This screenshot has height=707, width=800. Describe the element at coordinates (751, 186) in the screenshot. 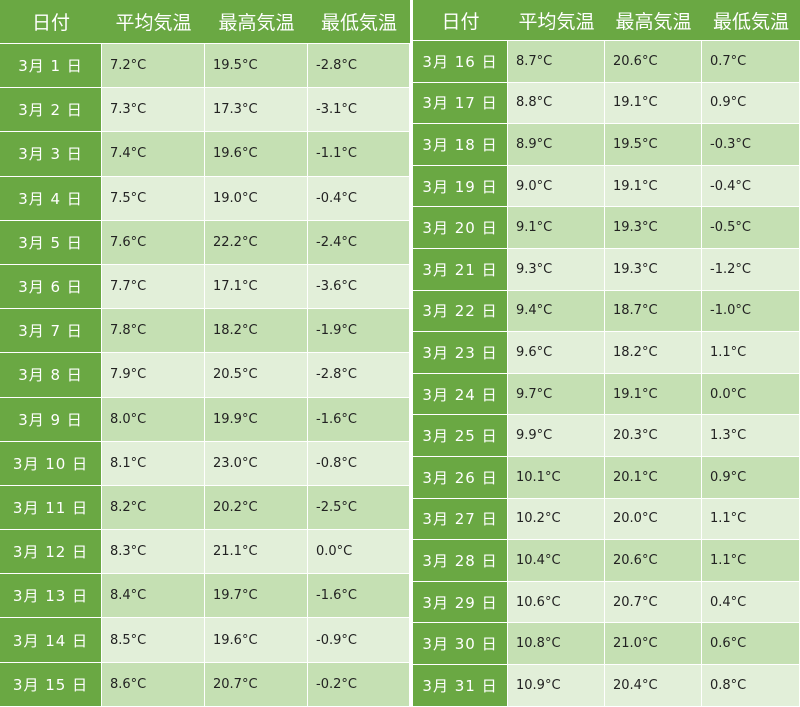

I see `min-temp-cell: -0.4°C` at that location.